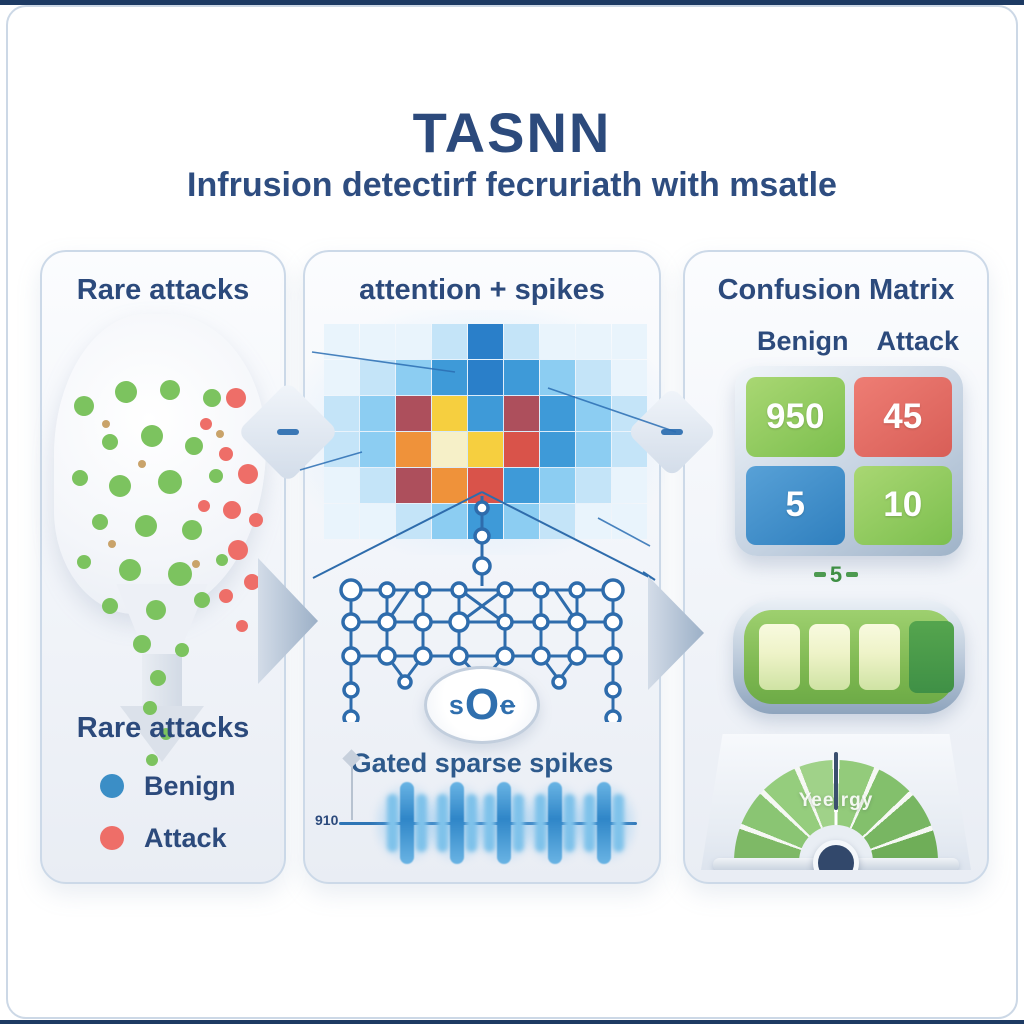 This screenshot has width=1024, height=1024. I want to click on spike-caption: Gated sparse spikes, so click(482, 763).